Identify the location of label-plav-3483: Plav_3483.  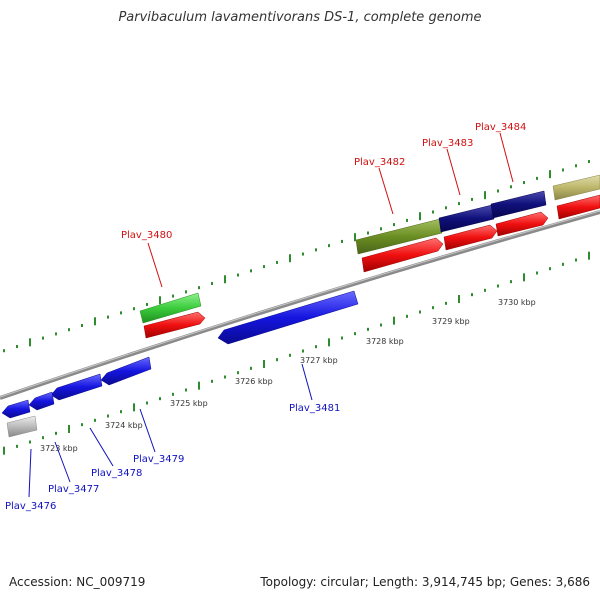
(447, 143).